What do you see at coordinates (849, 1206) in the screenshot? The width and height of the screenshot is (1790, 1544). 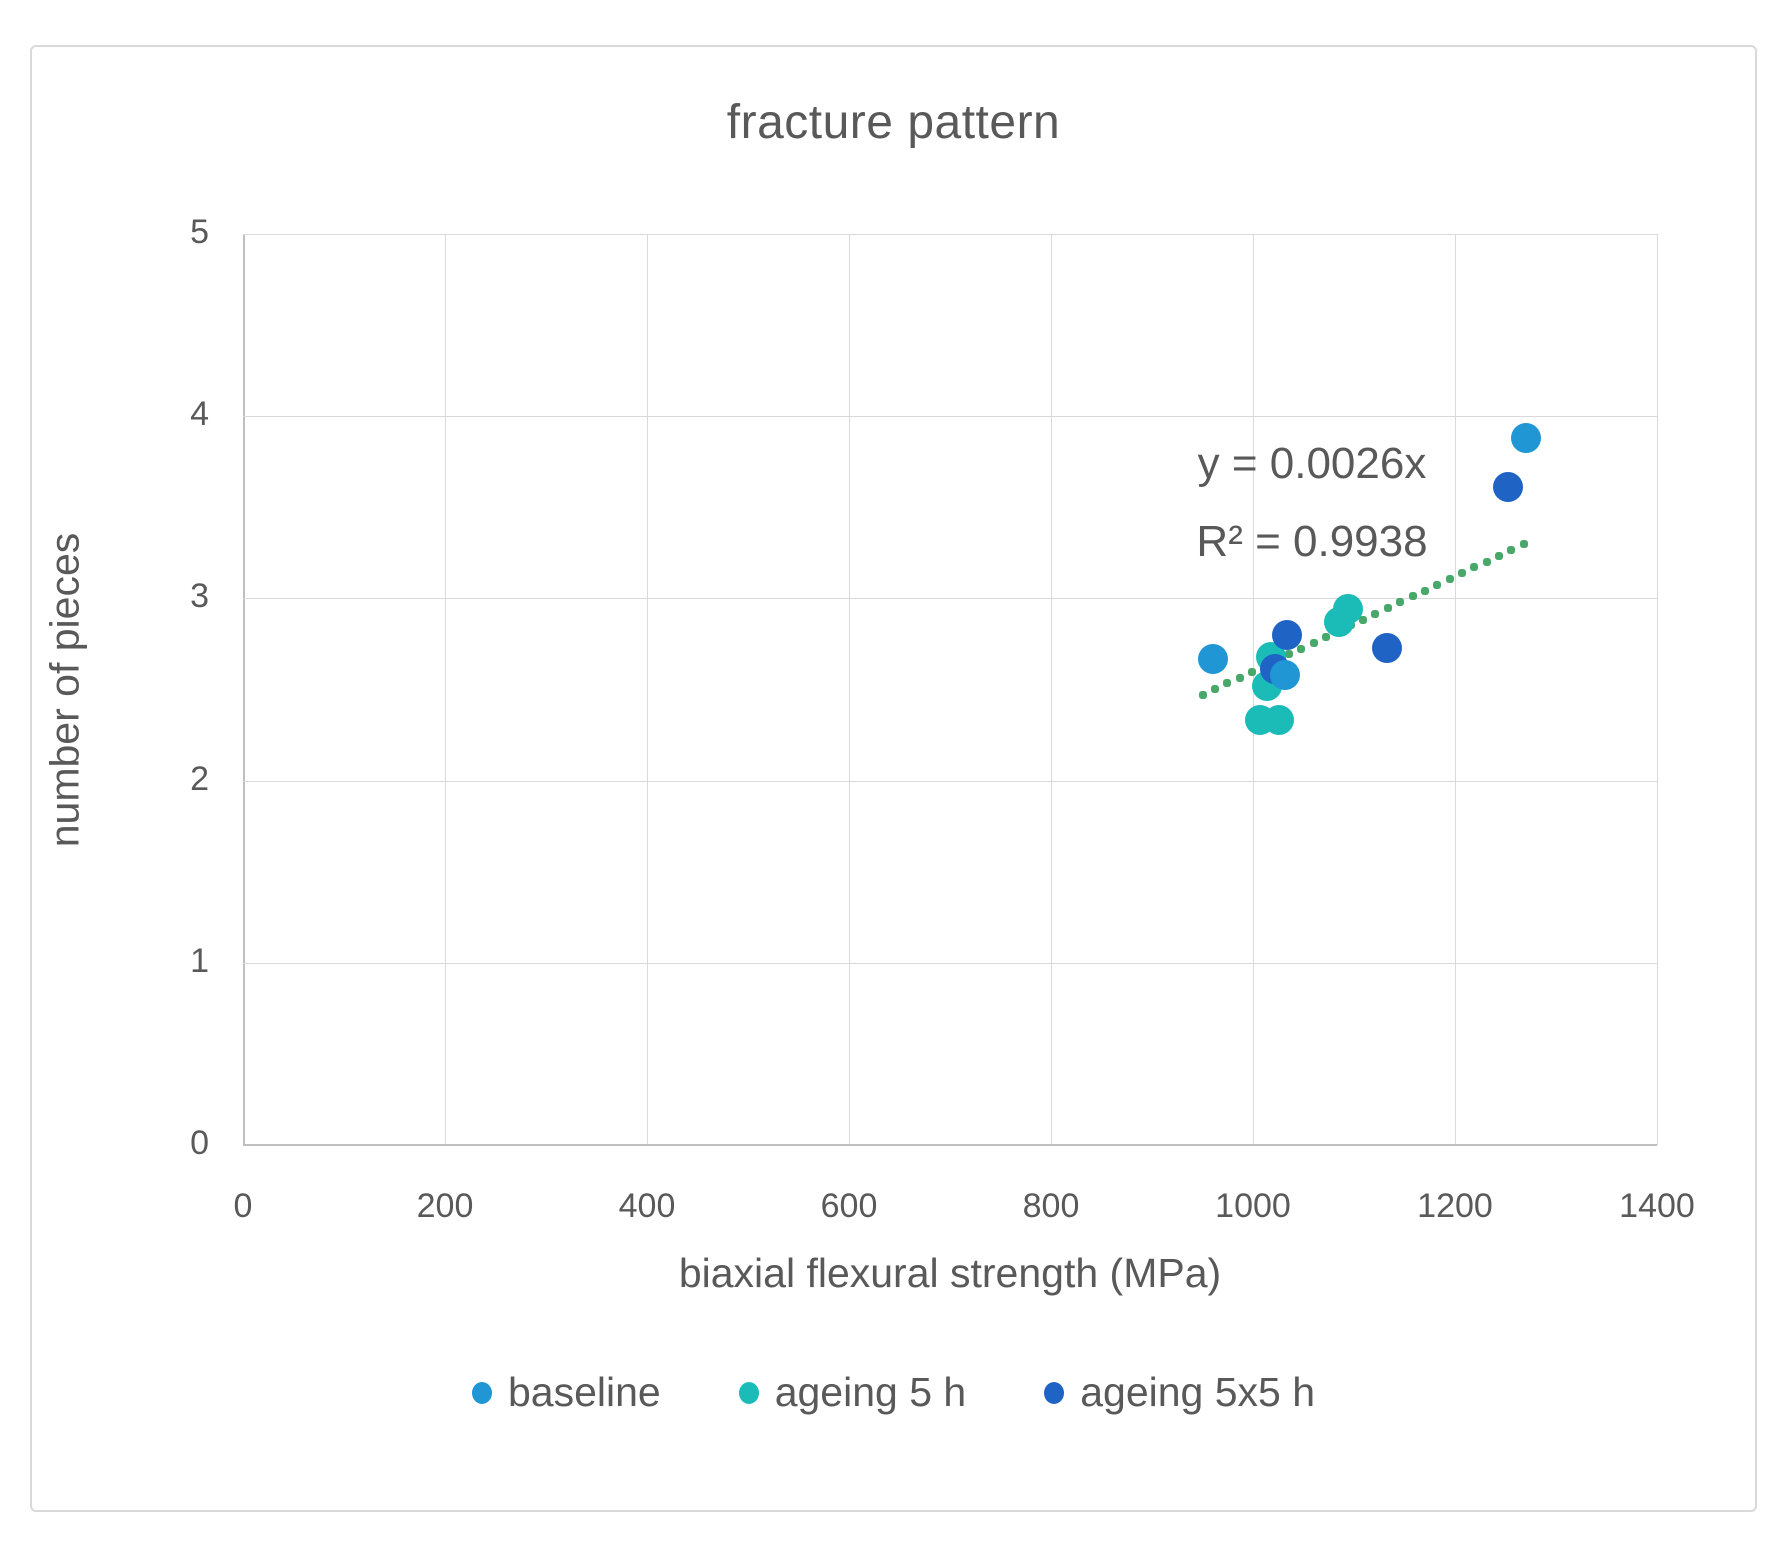 I see `x-tick-label: 600` at bounding box center [849, 1206].